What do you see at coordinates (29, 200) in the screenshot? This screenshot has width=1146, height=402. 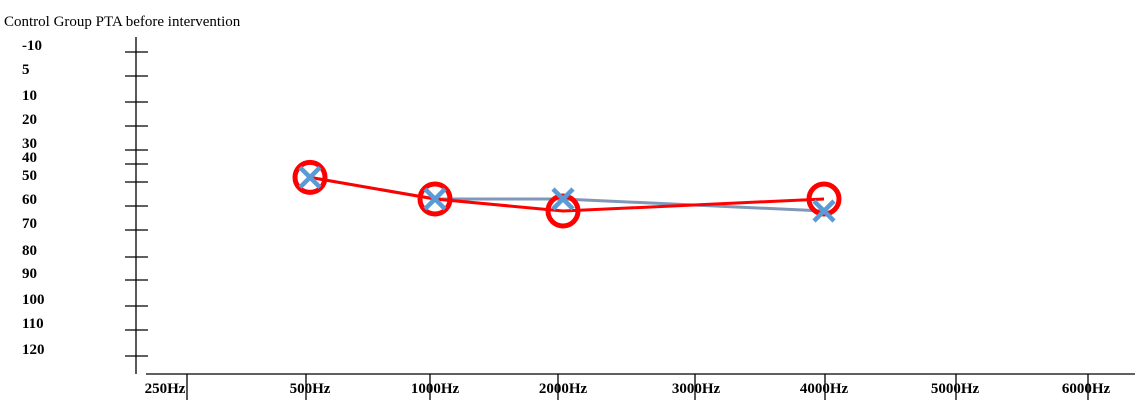 I see `y-tick-label: 60` at bounding box center [29, 200].